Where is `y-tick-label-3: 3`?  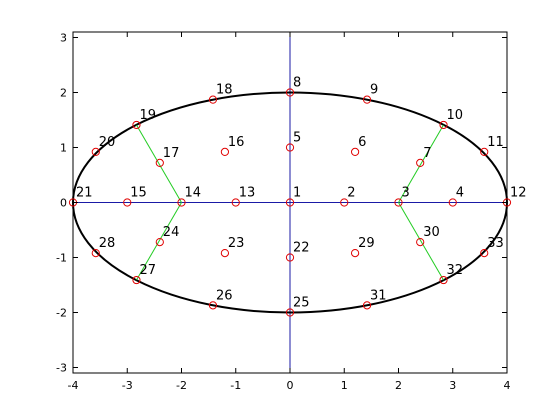
y-tick-label-3: 3 is located at coordinates (63, 38).